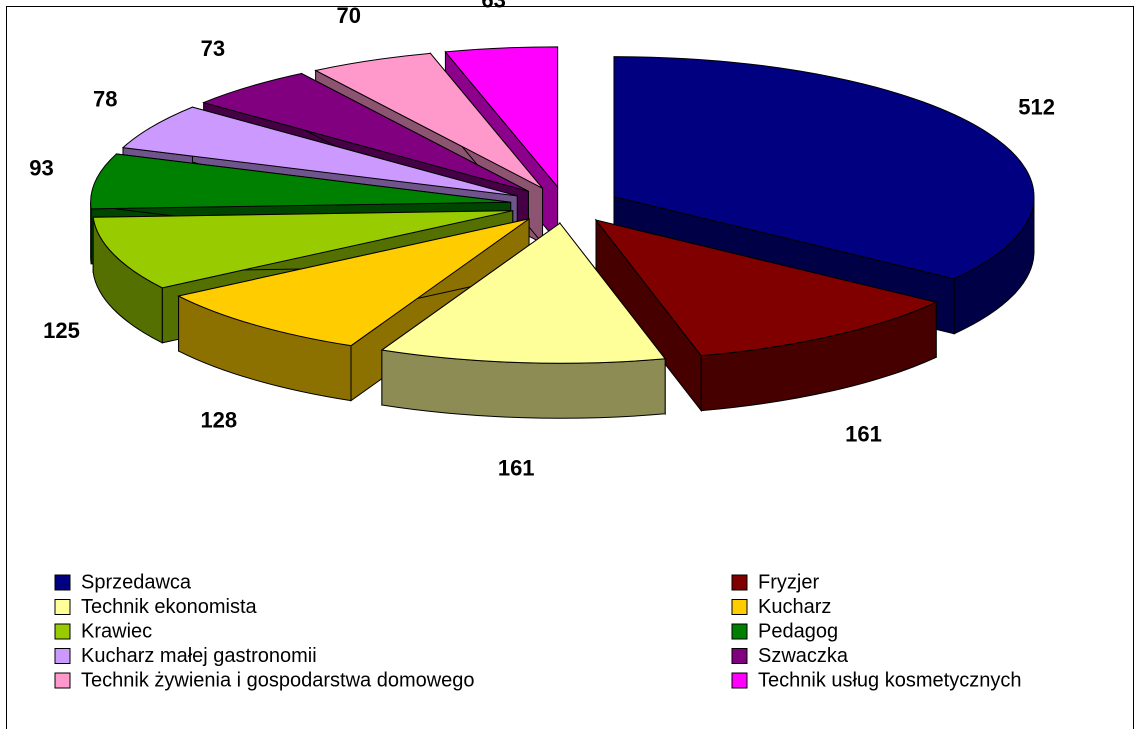 This screenshot has height=729, width=1139. What do you see at coordinates (1036, 107) in the screenshot?
I see `data-label: 512` at bounding box center [1036, 107].